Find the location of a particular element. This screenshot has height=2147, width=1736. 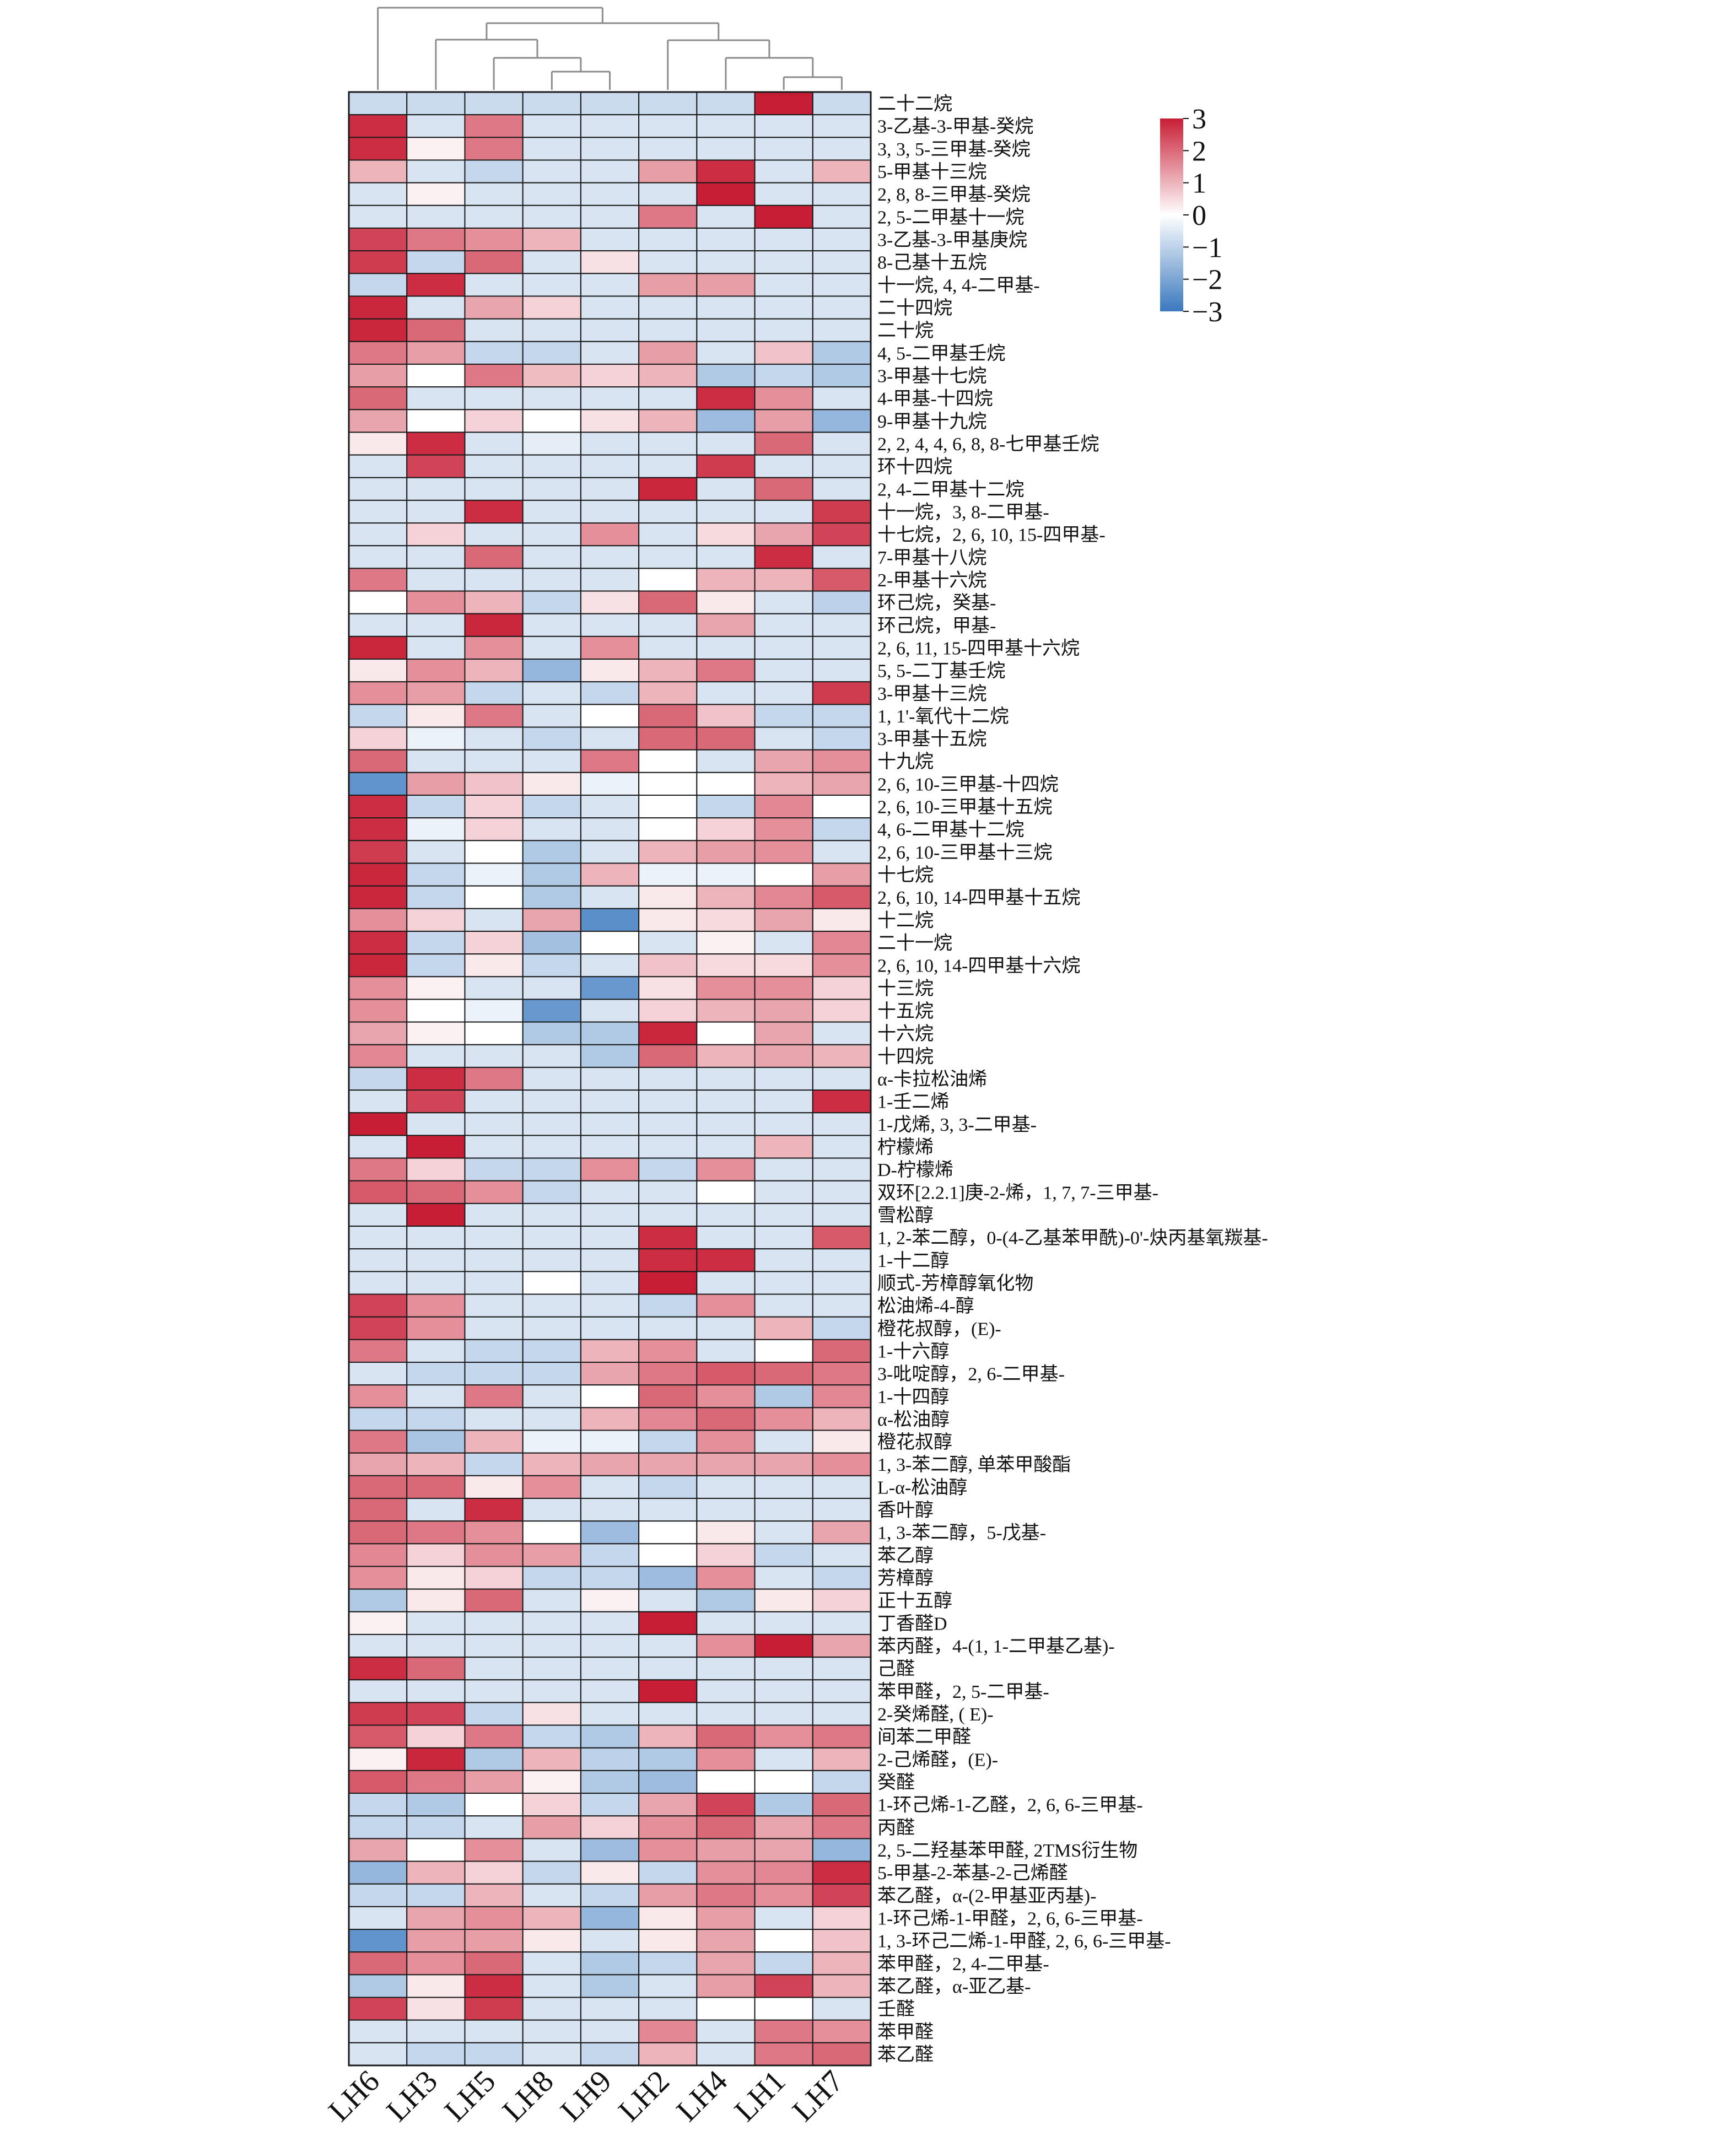

color-scale-tick-label: 0 is located at coordinates (1199, 215).